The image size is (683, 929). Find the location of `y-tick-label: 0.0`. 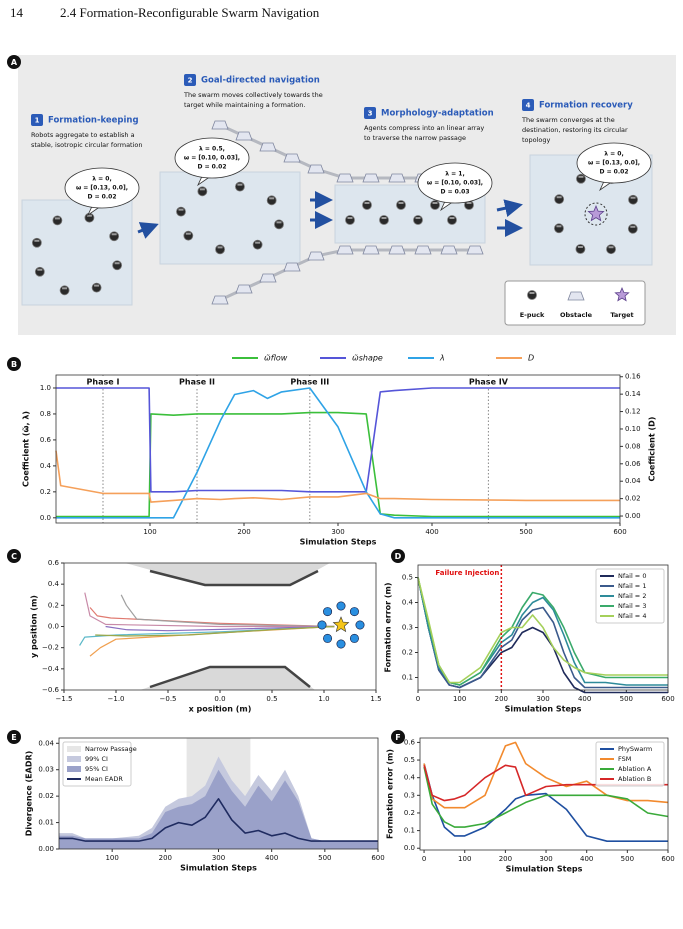

y-tick-label: 0.0 is located at coordinates (409, 848).